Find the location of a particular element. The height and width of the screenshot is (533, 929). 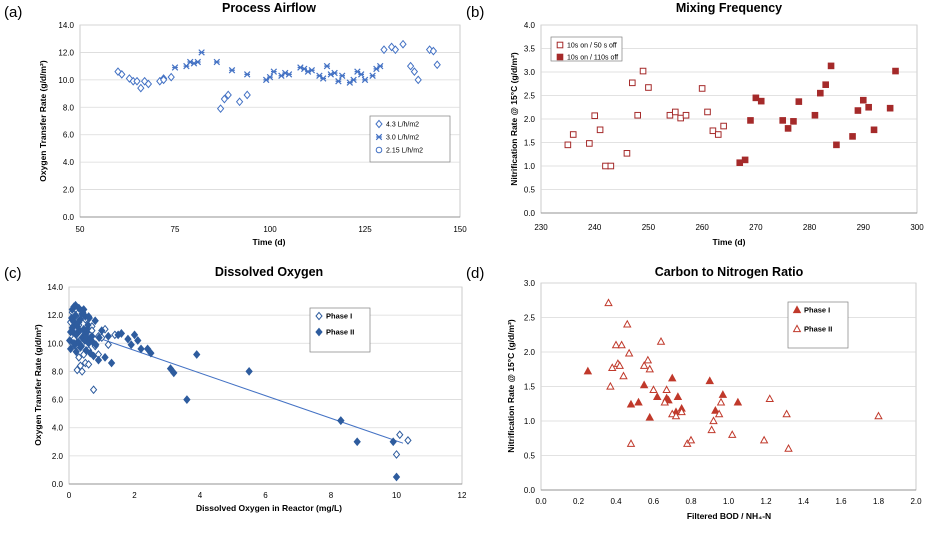

legend-label: 4.3 L/h/m2 is located at coordinates (402, 125).